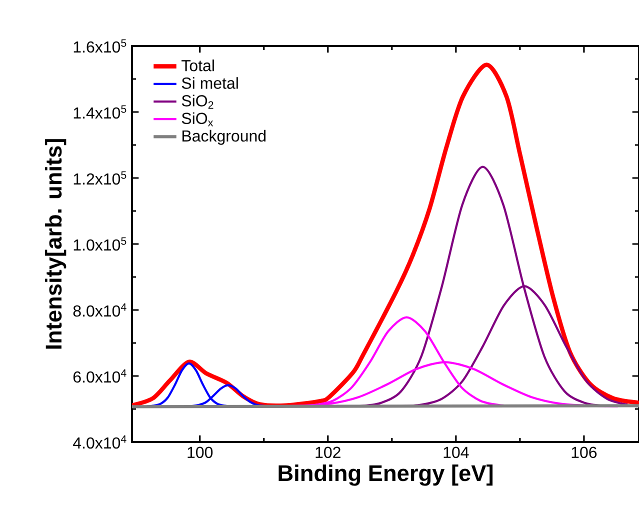 Image resolution: width=639 pixels, height=508 pixels. What do you see at coordinates (99, 310) in the screenshot?
I see `y-tick-label: 8.0x10$^{4}$` at bounding box center [99, 310].